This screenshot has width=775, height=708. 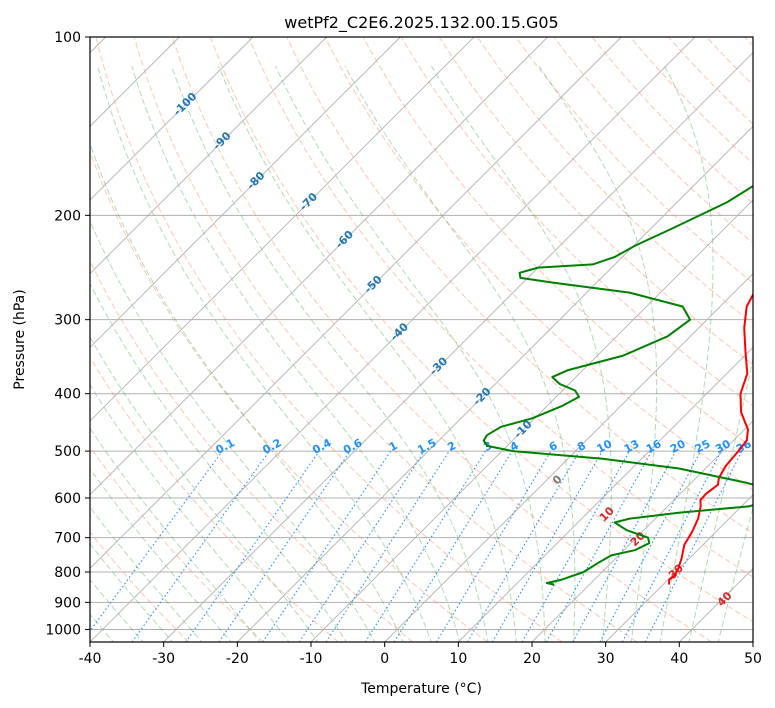 I want to click on mixing-ratio-label: 20, so click(x=678, y=446).